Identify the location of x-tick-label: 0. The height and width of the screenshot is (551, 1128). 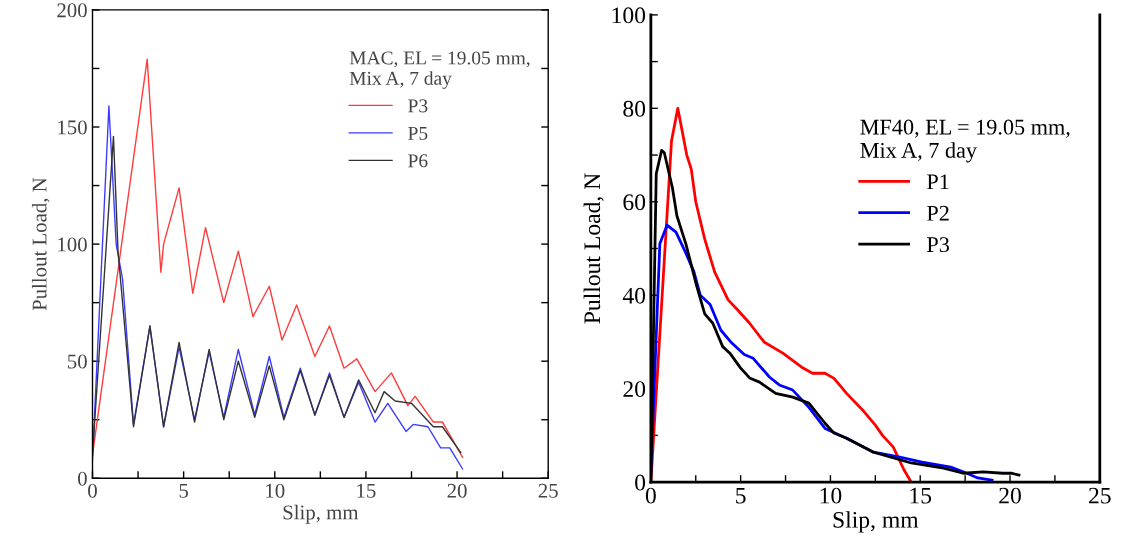
(92, 490).